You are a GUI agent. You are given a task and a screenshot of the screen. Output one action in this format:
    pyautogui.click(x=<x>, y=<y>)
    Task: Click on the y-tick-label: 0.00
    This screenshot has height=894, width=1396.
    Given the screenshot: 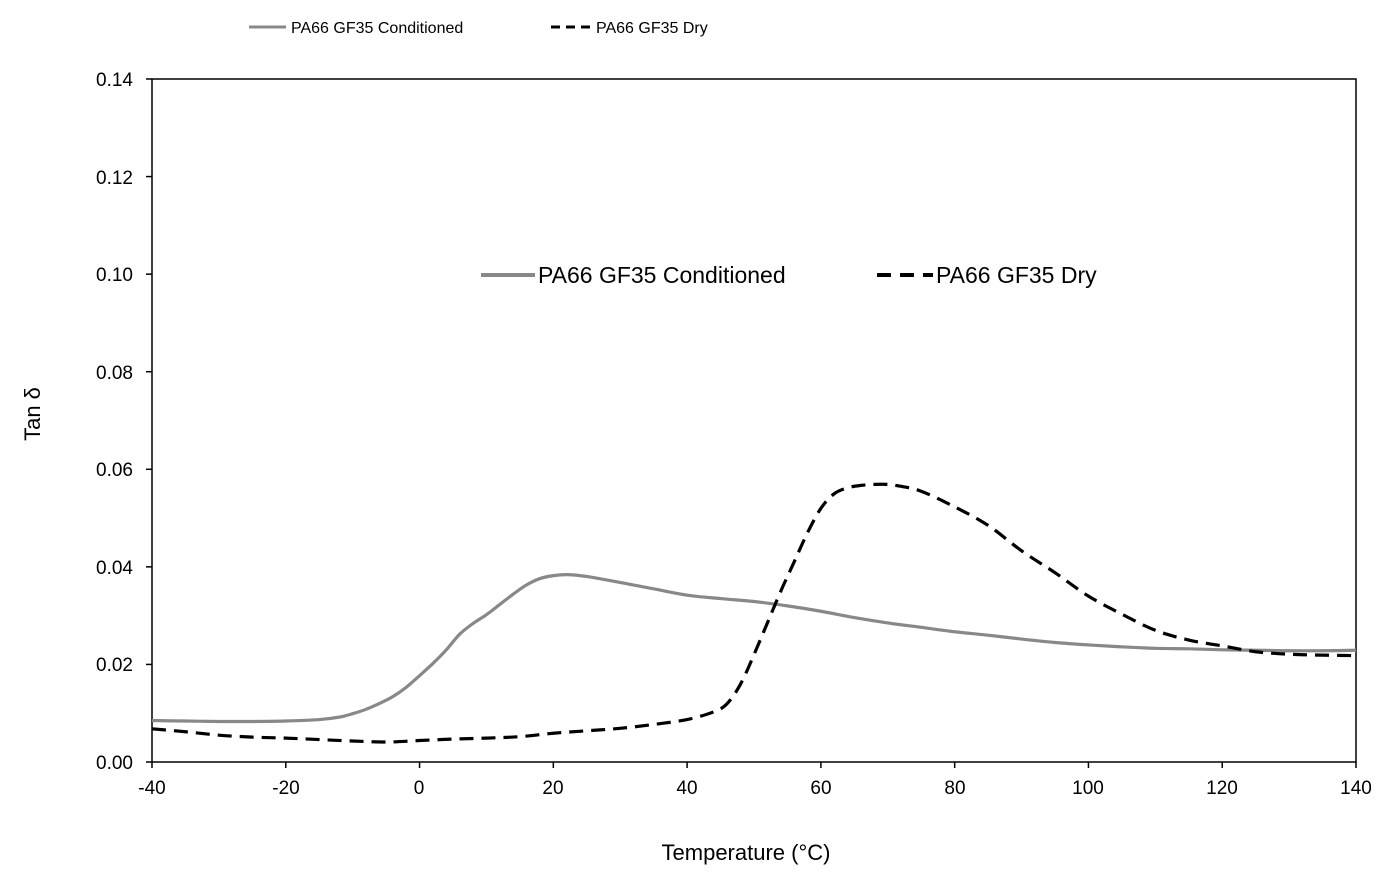 What is the action you would take?
    pyautogui.click(x=114, y=763)
    